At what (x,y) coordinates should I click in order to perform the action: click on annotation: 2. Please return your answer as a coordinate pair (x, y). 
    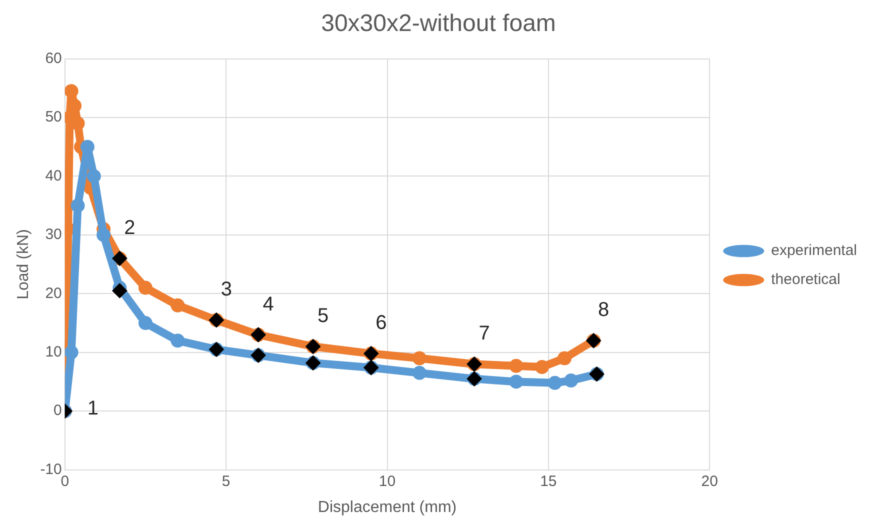
    Looking at the image, I should click on (130, 227).